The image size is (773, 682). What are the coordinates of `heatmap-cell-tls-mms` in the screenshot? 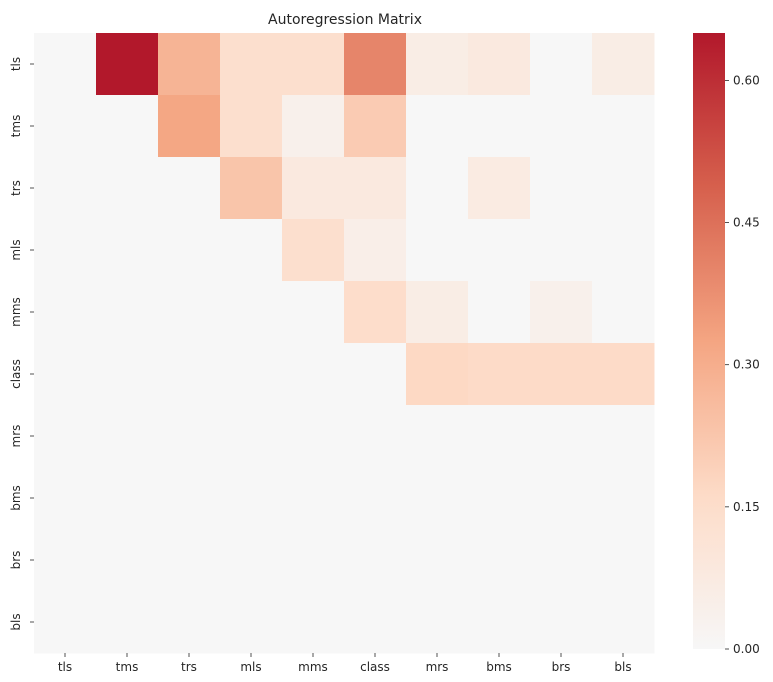 It's located at (313, 64).